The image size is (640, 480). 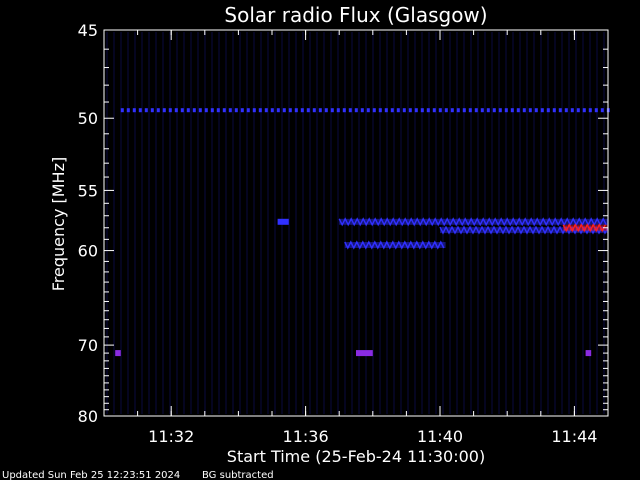 What do you see at coordinates (58, 224) in the screenshot?
I see `y-axis-label: Frequency [MHz]` at bounding box center [58, 224].